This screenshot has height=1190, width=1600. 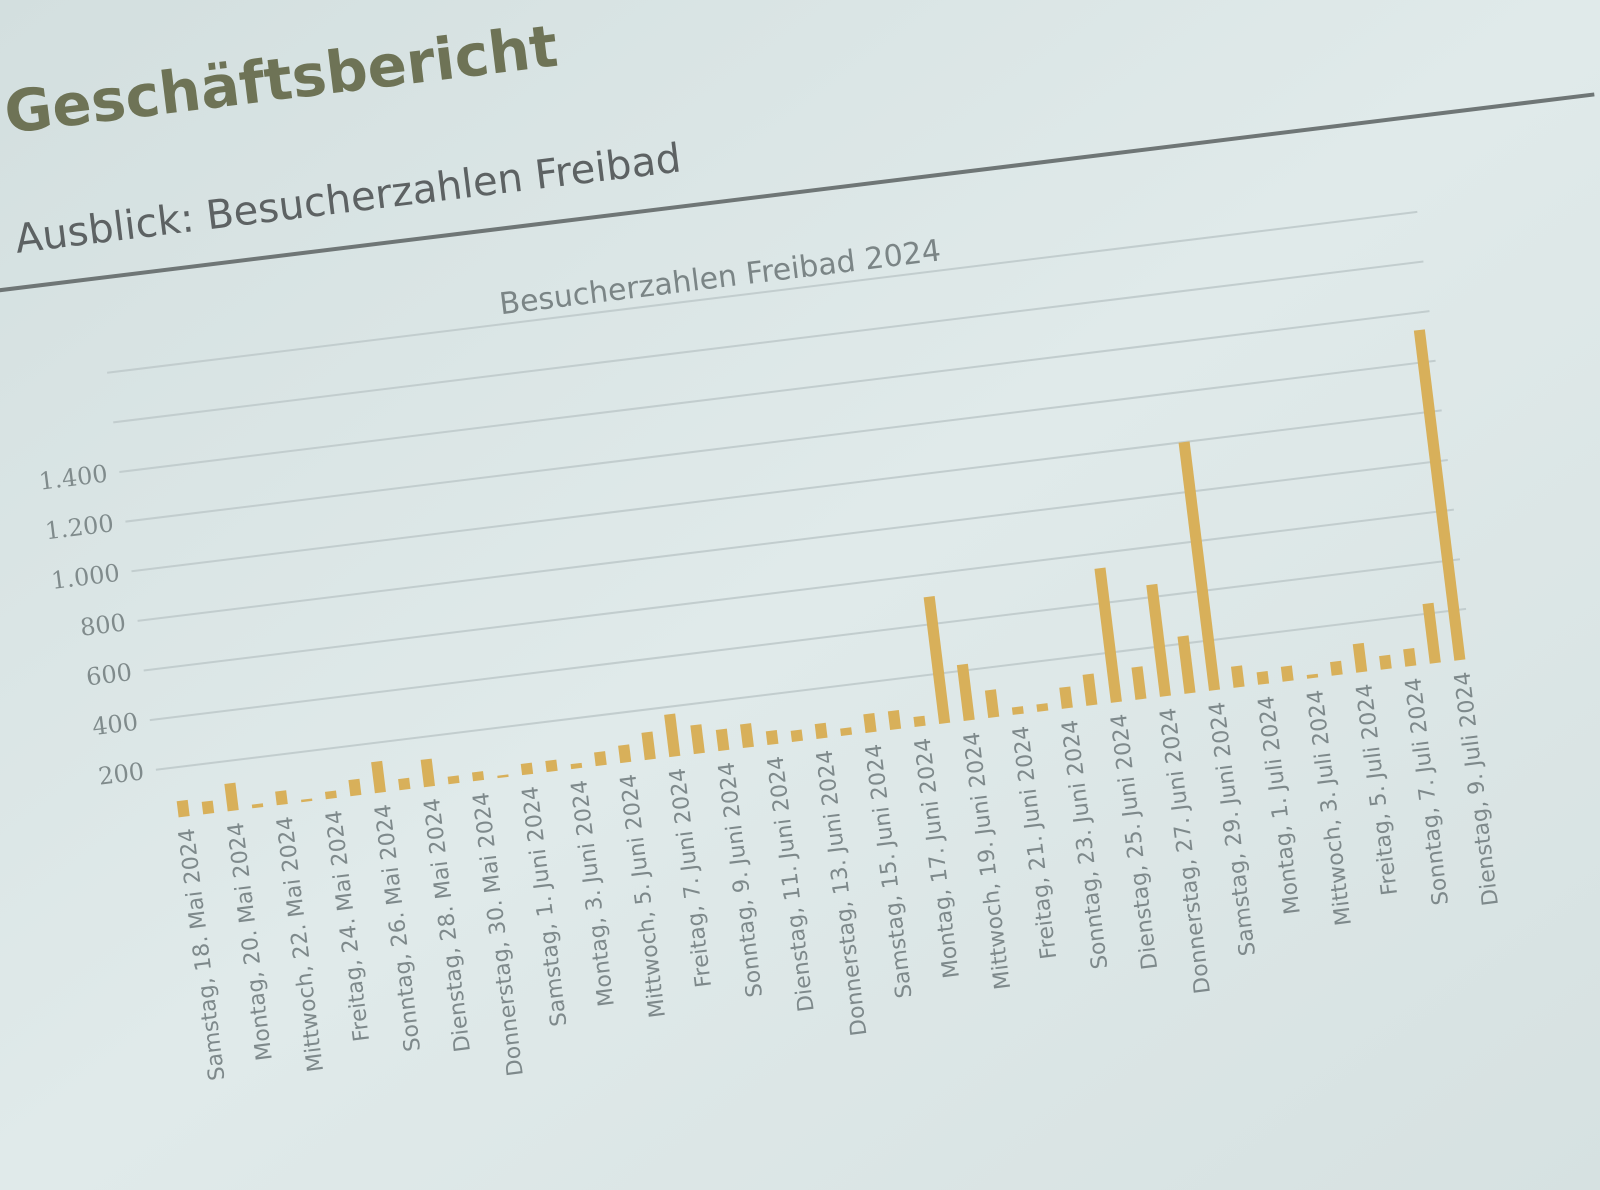 I want to click on y-tick-label: 200, so click(x=121, y=773).